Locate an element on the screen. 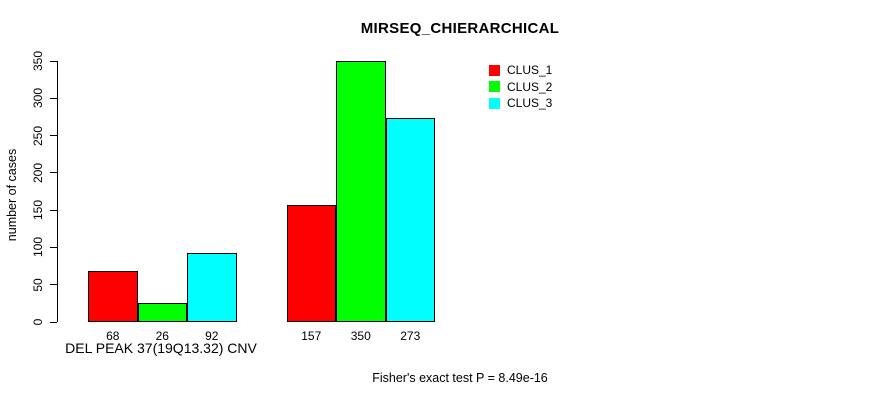  chart-title: MIRSEQ_CHIERARCHICAL is located at coordinates (460, 28).